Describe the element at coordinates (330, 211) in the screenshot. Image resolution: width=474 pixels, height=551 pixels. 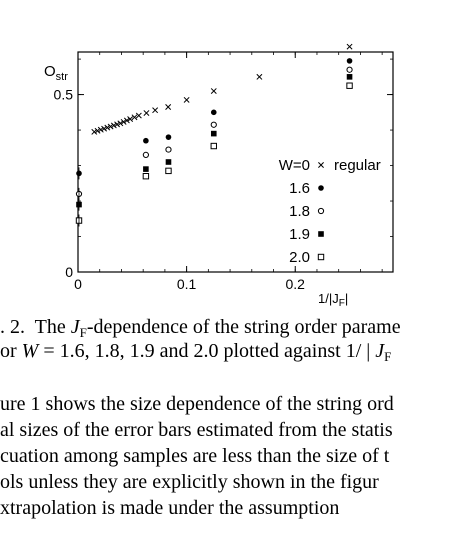
I see `legend: W=0 regular 1.6 1.8 1.9 2.0` at that location.